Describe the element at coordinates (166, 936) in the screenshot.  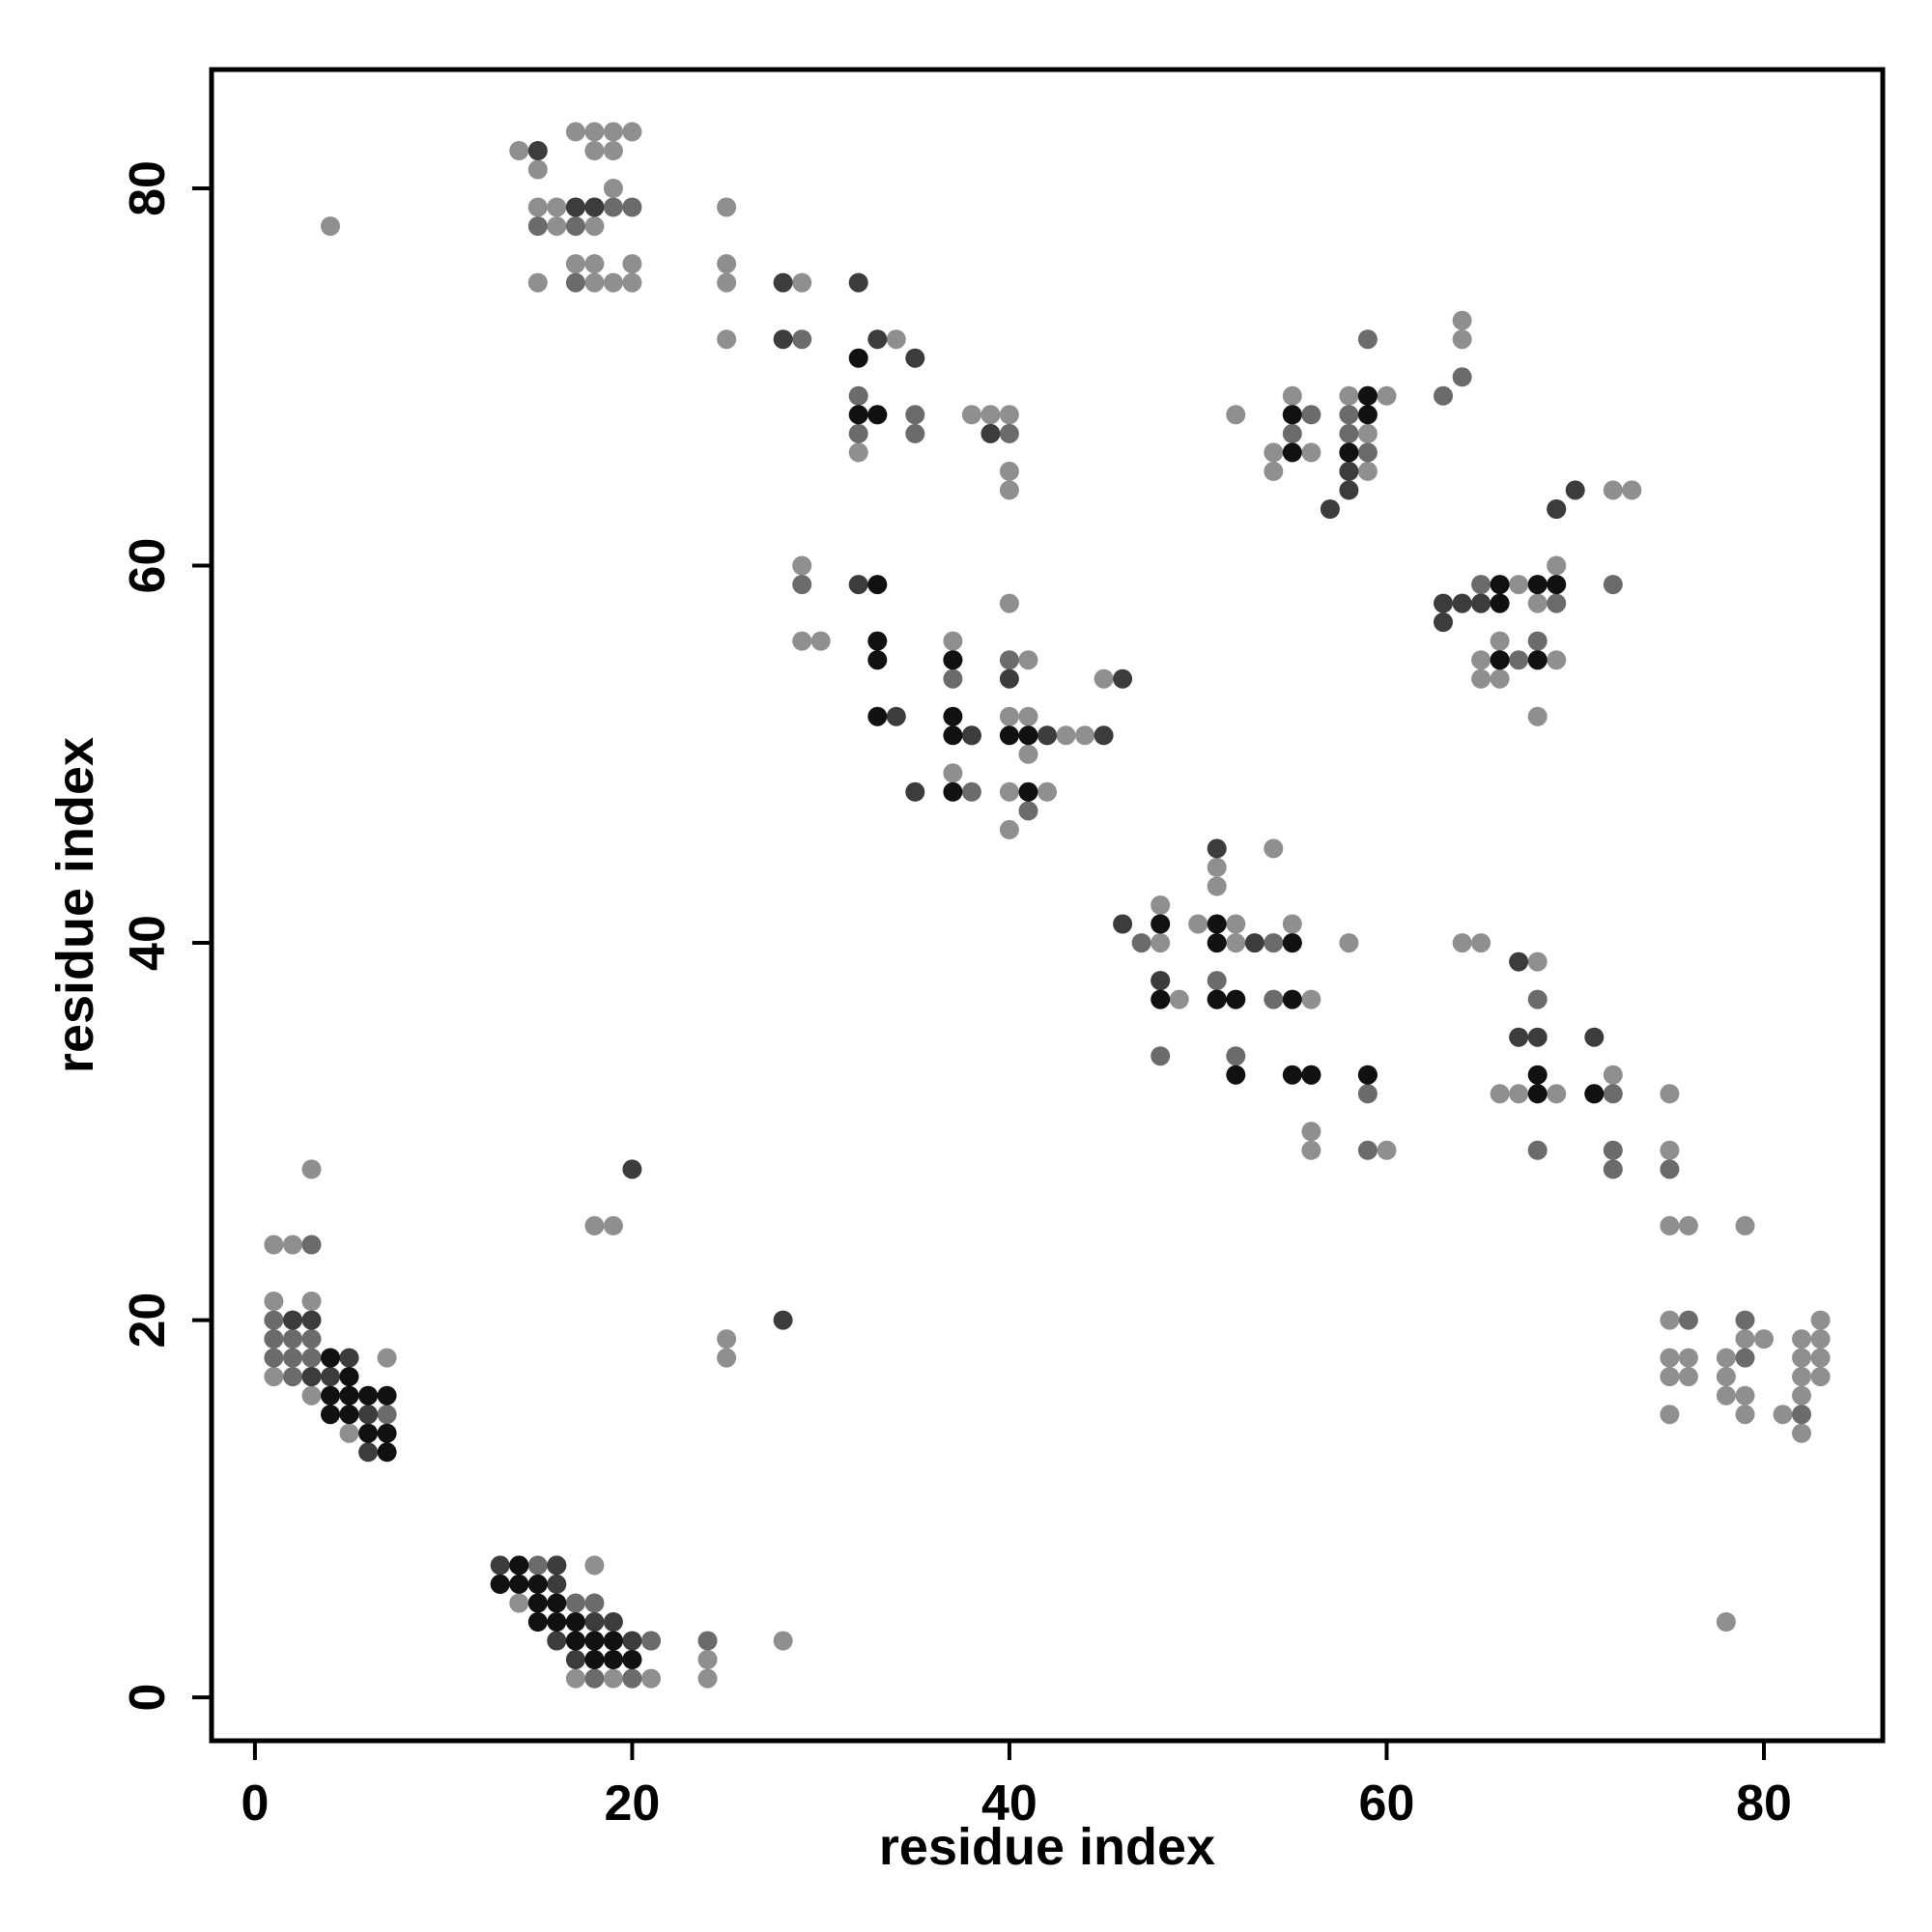
I see `y-axis: 0 20 40 60 80` at that location.